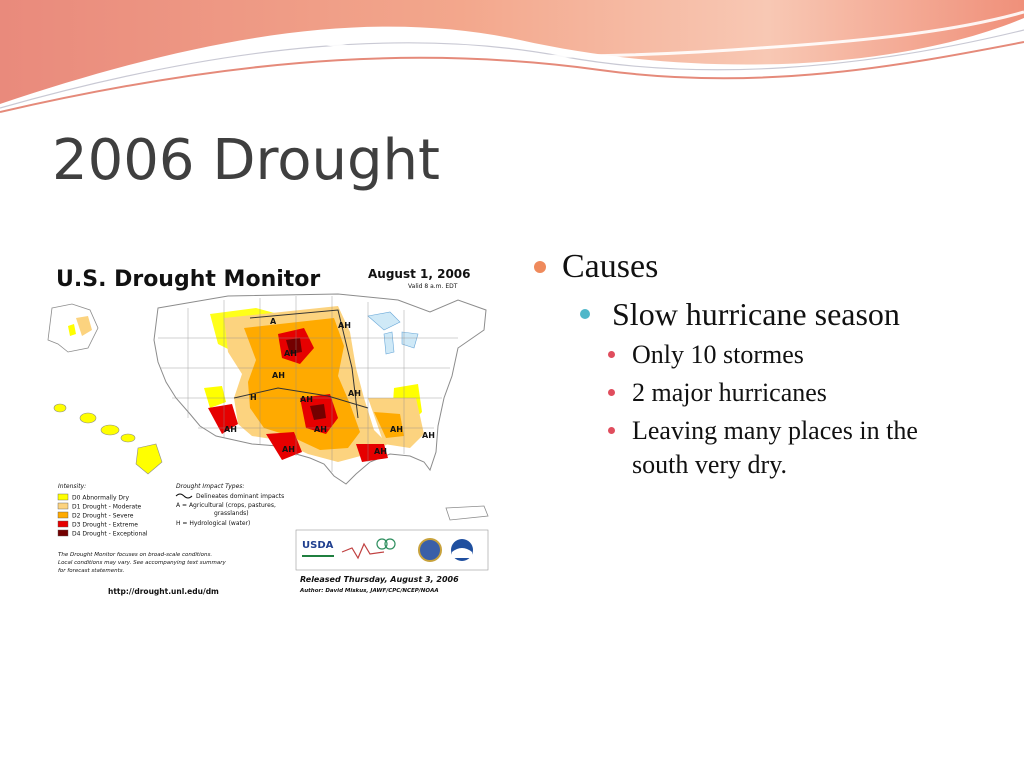 This screenshot has height=768, width=1024. What do you see at coordinates (718, 354) in the screenshot?
I see `bullet-text: Only 10 stormes` at bounding box center [718, 354].